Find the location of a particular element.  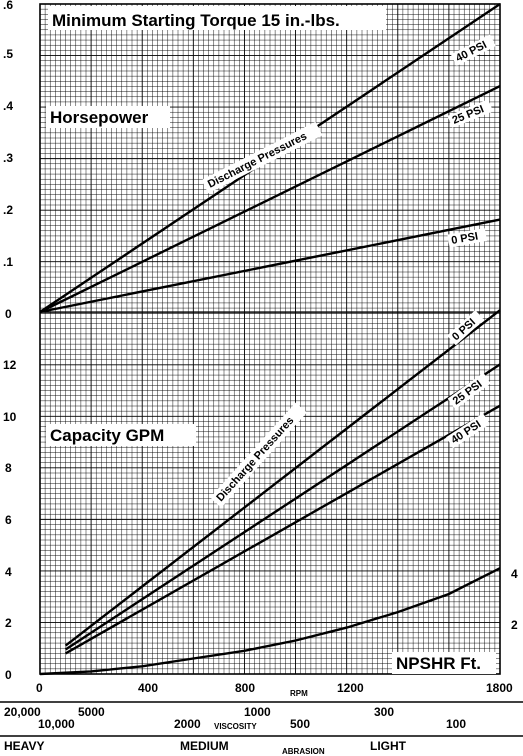

hp-40psi-label-box is located at coordinates (473, 50).